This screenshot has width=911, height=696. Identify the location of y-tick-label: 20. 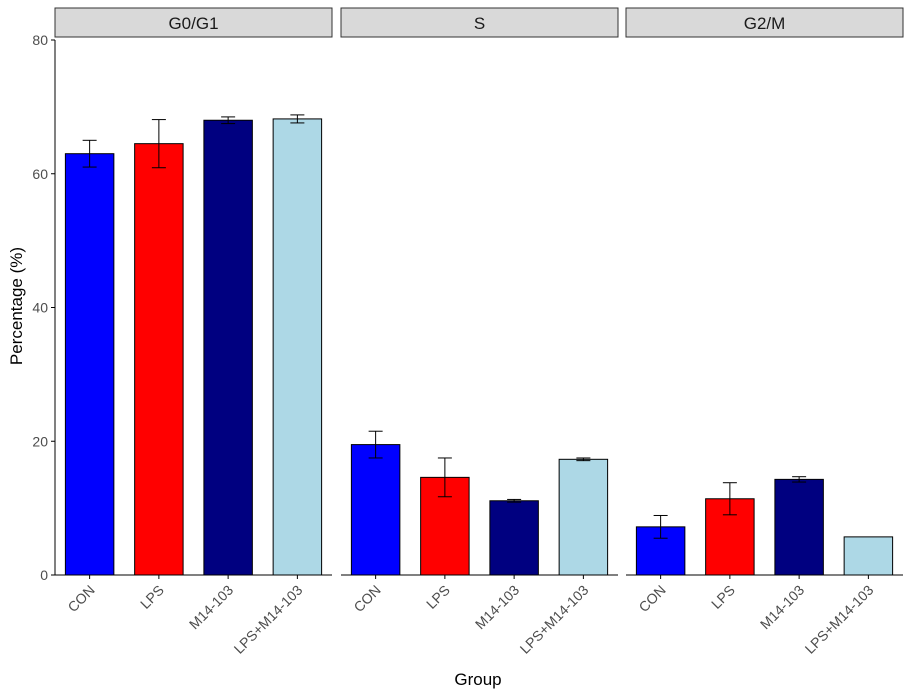
(40, 441).